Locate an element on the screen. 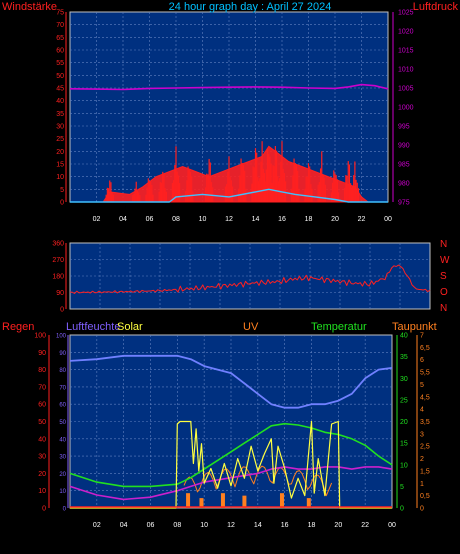  rain-tick-label: 50 is located at coordinates (42, 422).